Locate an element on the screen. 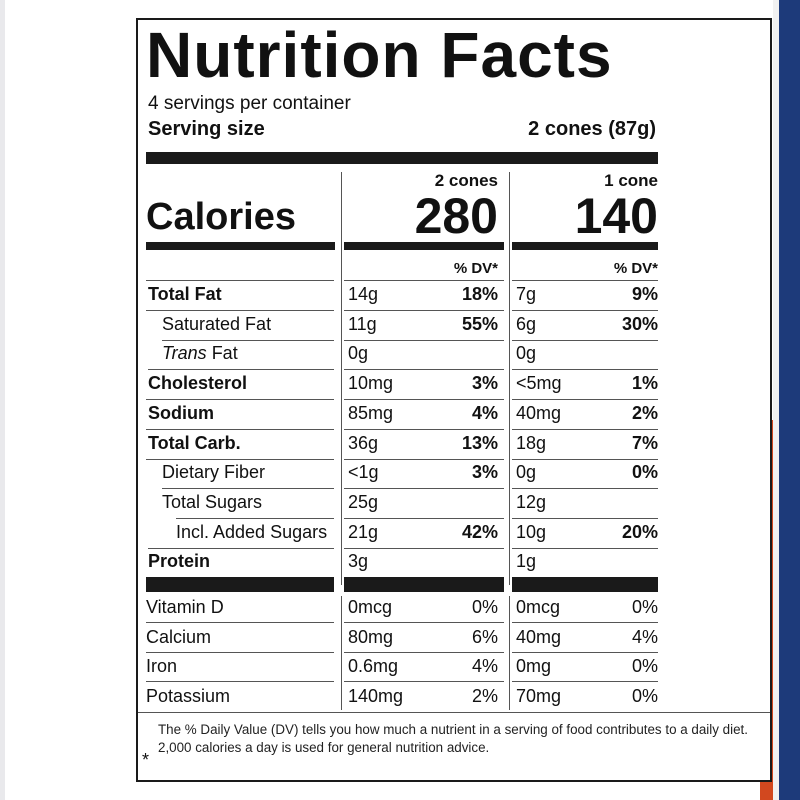 The height and width of the screenshot is (800, 800). nutrient-name-rest: Fat is located at coordinates (222, 353).